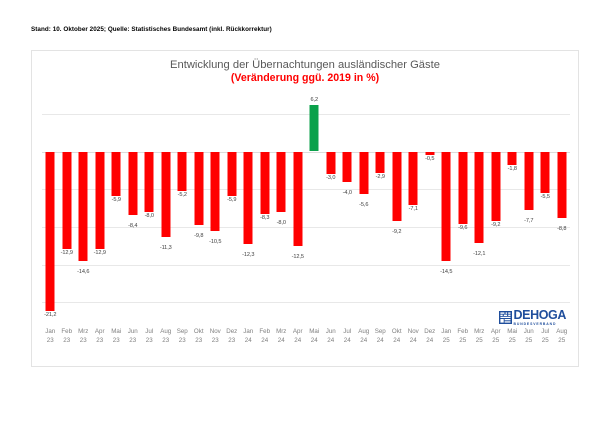 The width and height of the screenshot is (610, 432). Describe the element at coordinates (265, 336) in the screenshot. I see `x-axis-tick: Feb 24` at that location.